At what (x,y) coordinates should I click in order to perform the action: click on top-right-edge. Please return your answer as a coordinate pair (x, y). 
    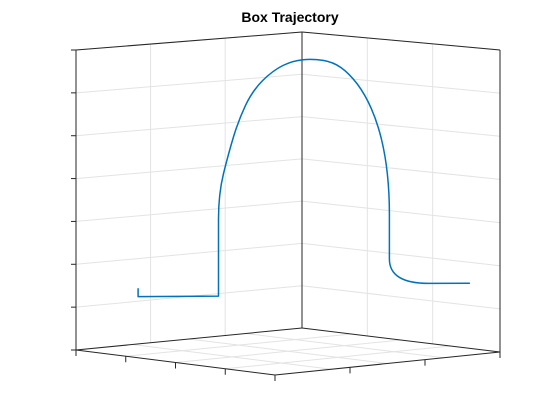
    Looking at the image, I should click on (401, 41).